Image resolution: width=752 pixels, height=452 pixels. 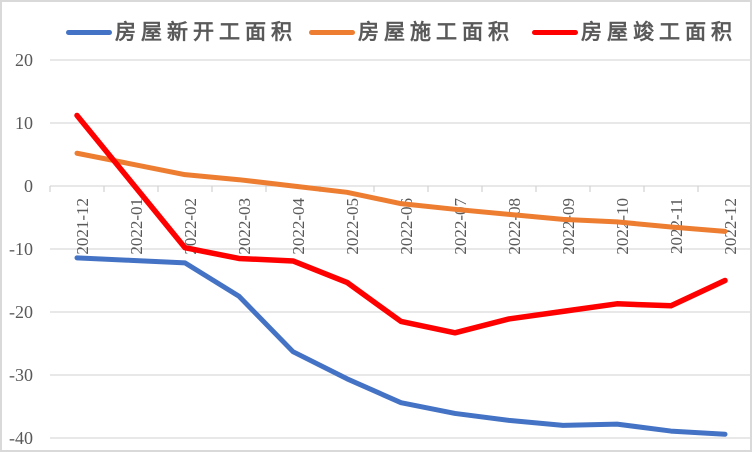 What do you see at coordinates (21, 249) in the screenshot?
I see `y-axis-tick-label: -10` at bounding box center [21, 249].